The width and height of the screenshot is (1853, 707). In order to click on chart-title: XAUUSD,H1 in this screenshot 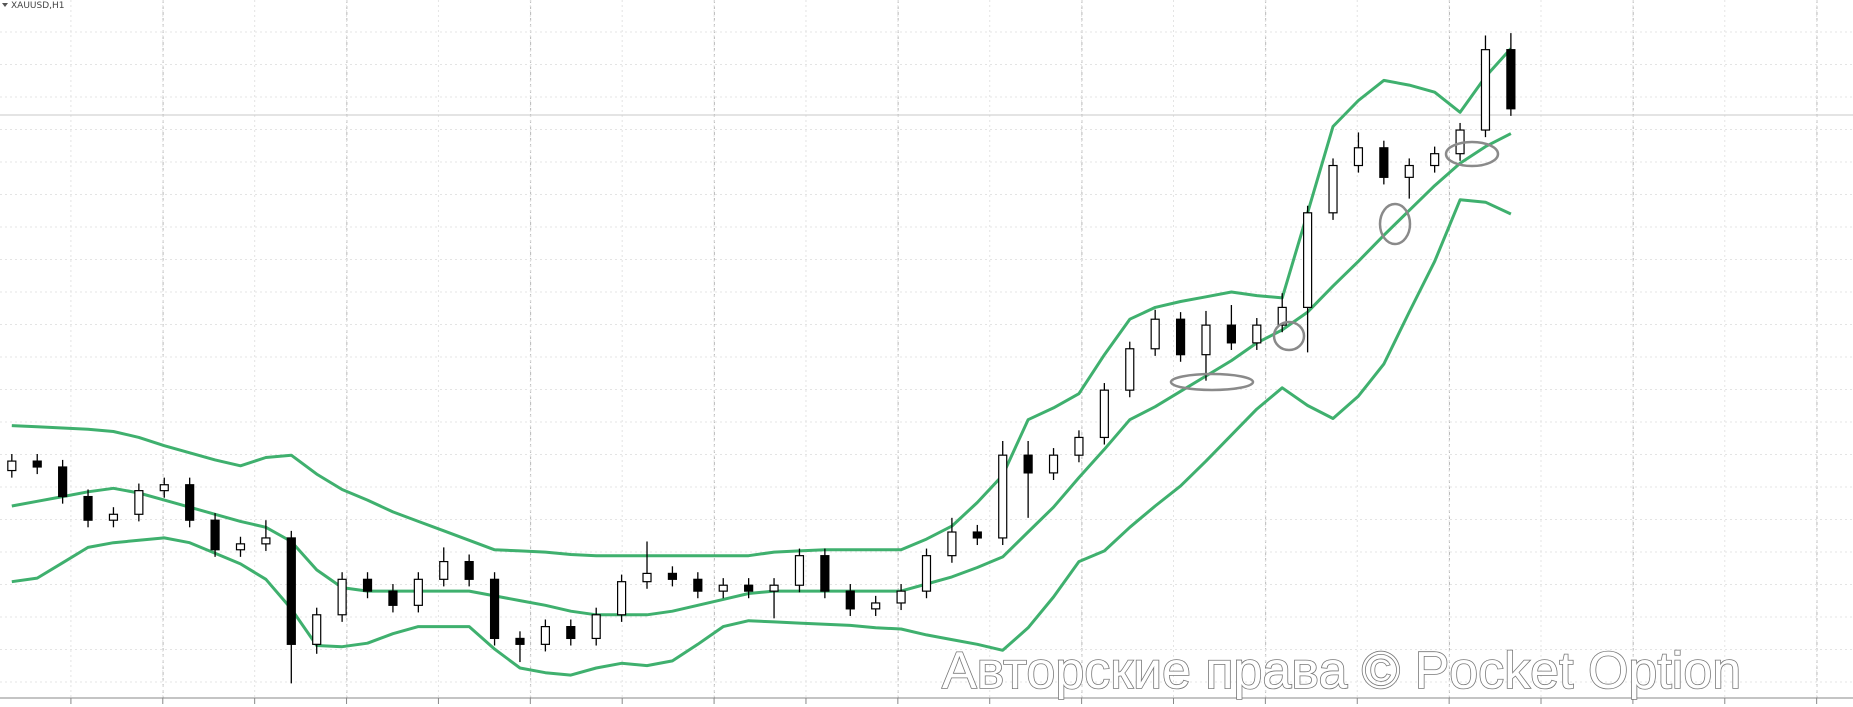, I will do `click(38, 6)`.